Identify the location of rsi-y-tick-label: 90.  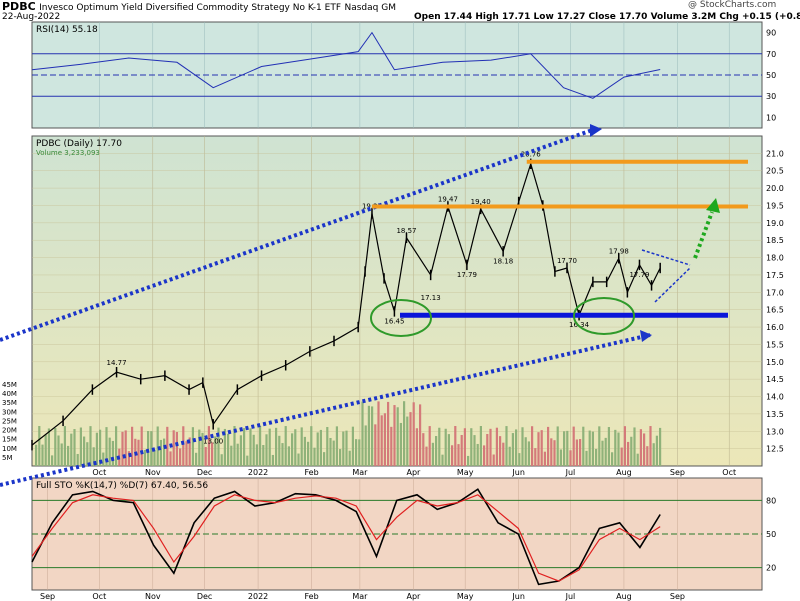
(771, 33).